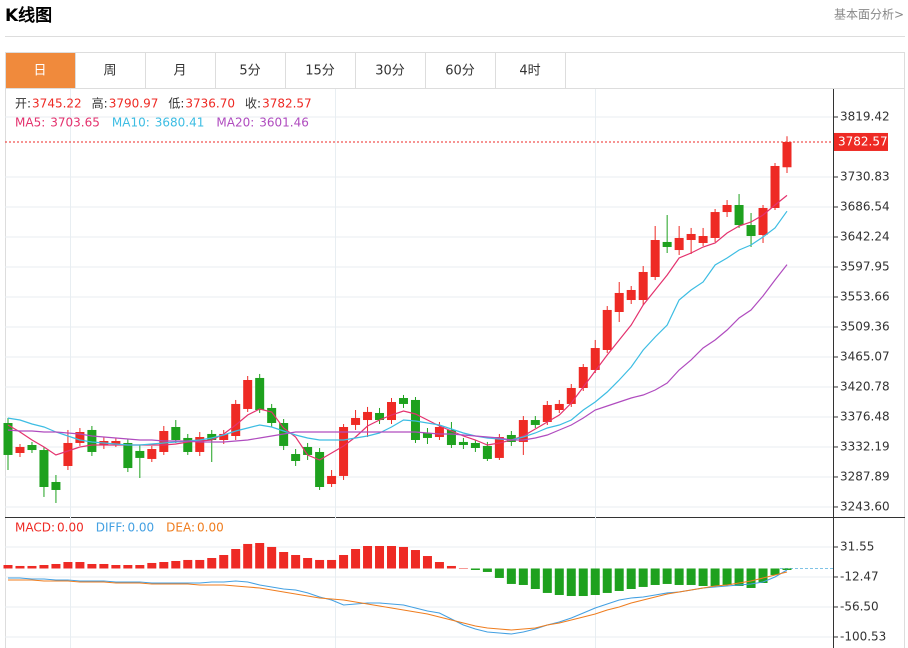 The width and height of the screenshot is (908, 648). Describe the element at coordinates (179, 71) in the screenshot. I see `tab-label: 月` at that location.